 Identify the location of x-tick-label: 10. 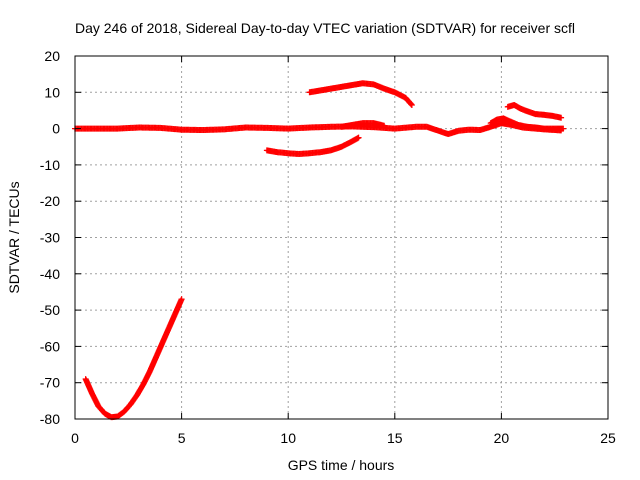
(288, 438).